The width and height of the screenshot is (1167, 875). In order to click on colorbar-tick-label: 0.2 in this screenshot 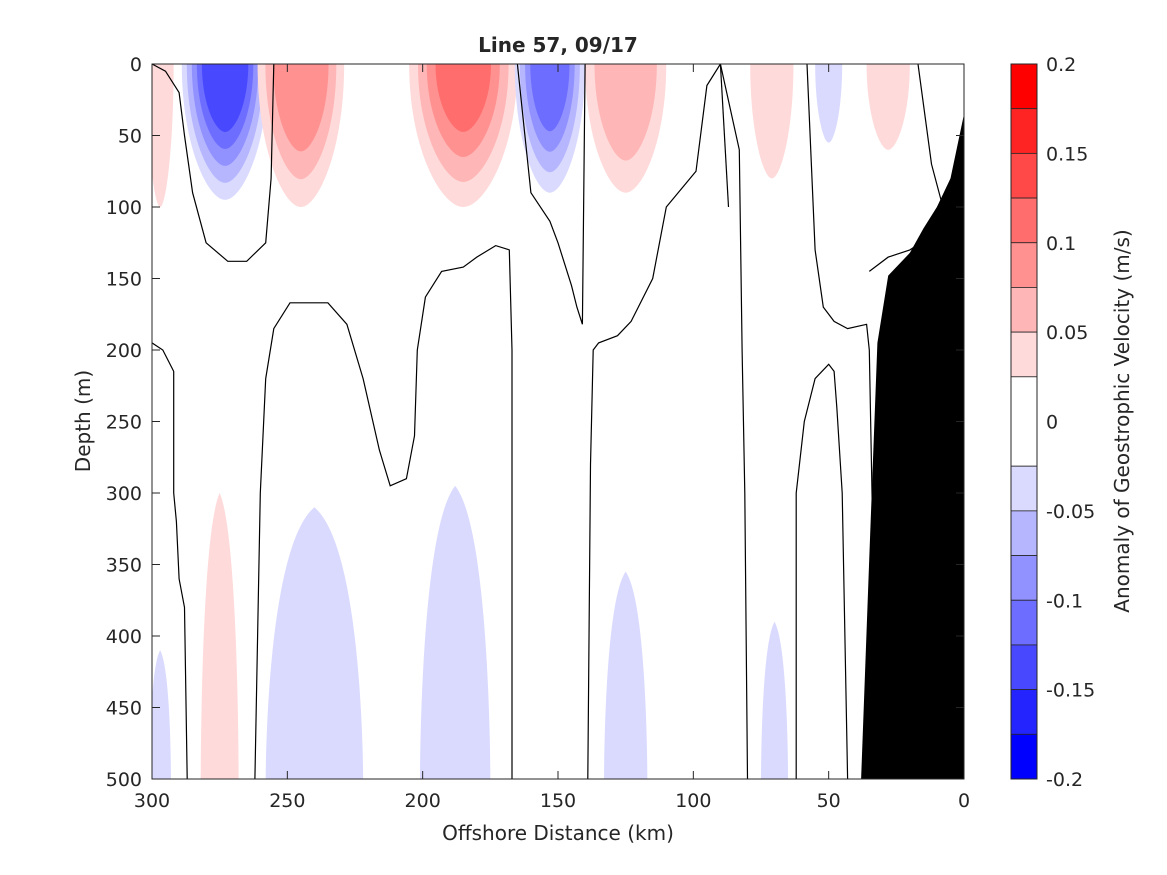, I will do `click(1061, 65)`.